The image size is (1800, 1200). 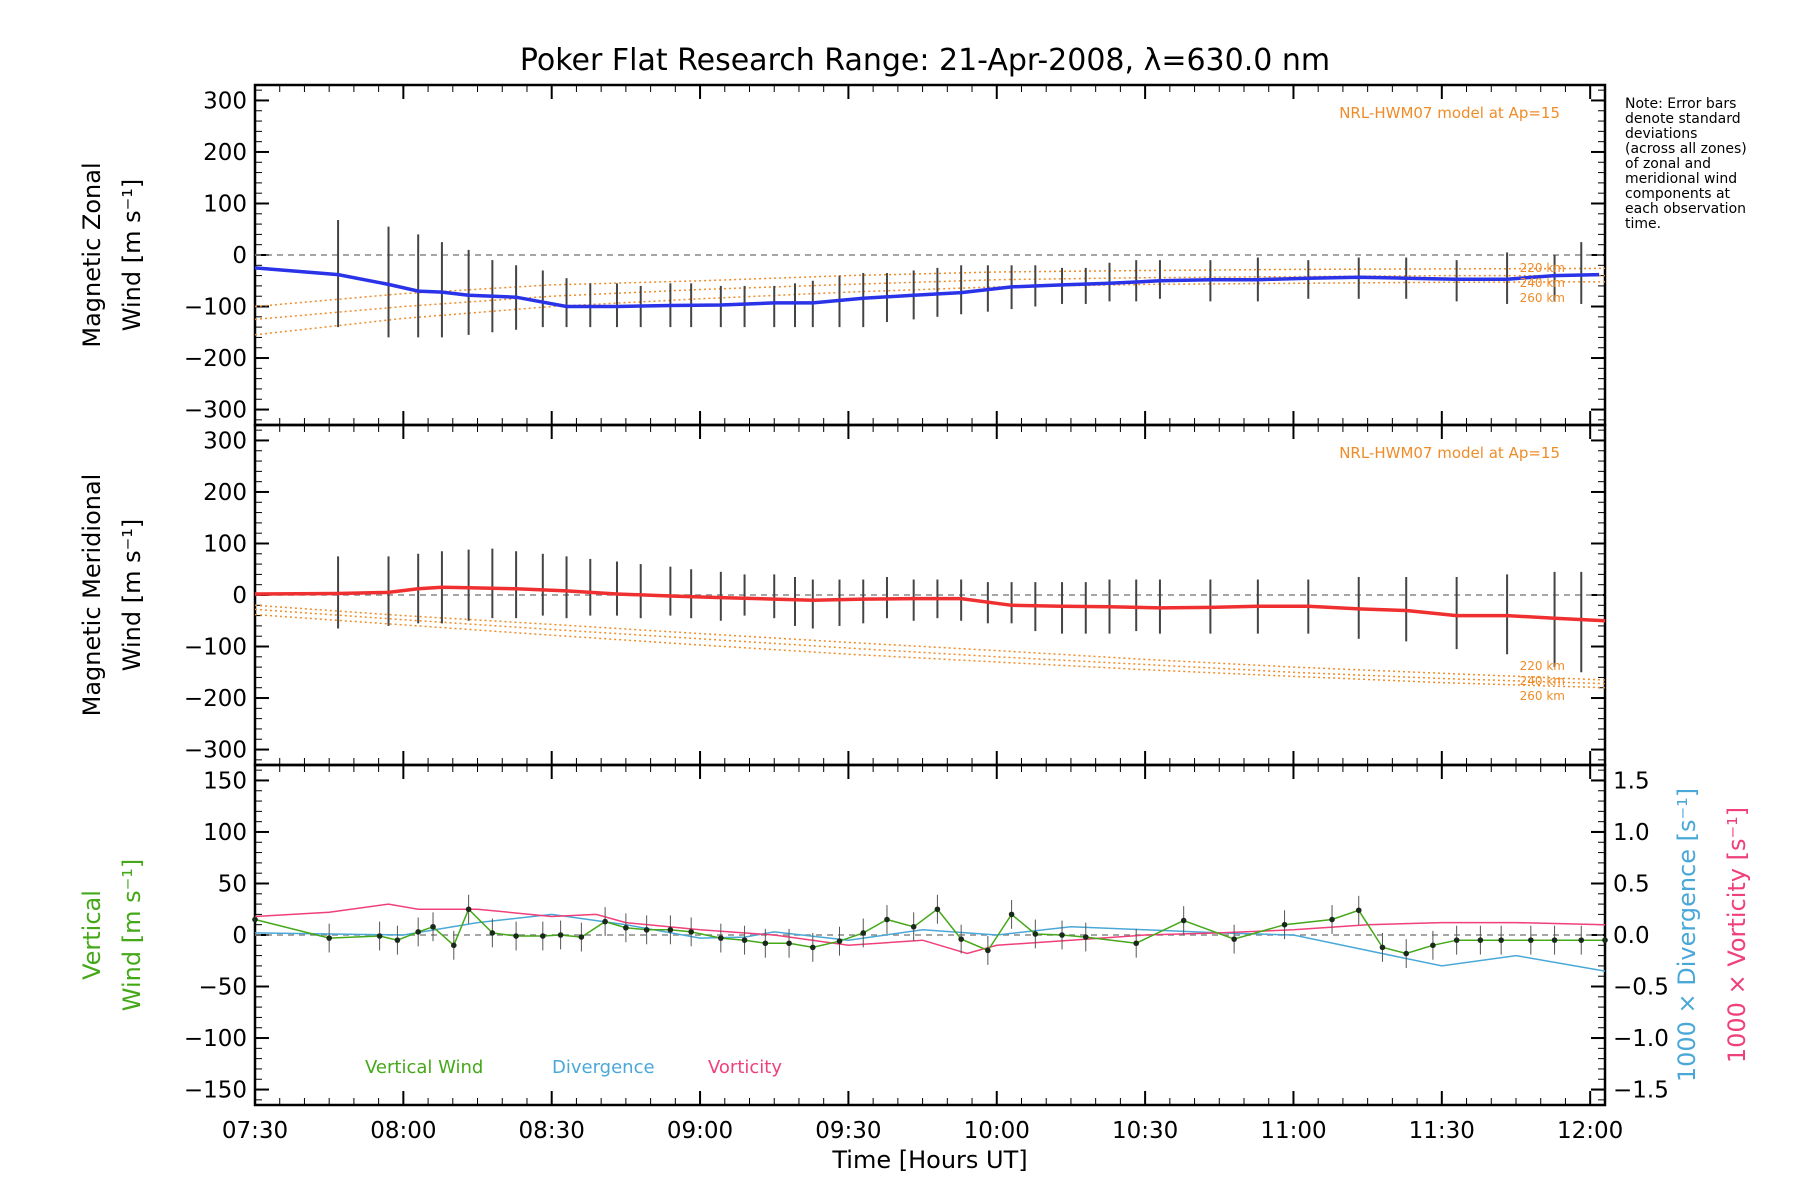 I want to click on vertical-y2-tick-label: 1.0, so click(x=1631, y=833).